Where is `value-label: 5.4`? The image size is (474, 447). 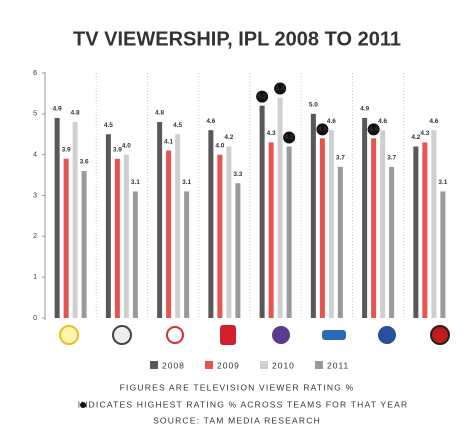 value-label: 5.4 is located at coordinates (280, 88).